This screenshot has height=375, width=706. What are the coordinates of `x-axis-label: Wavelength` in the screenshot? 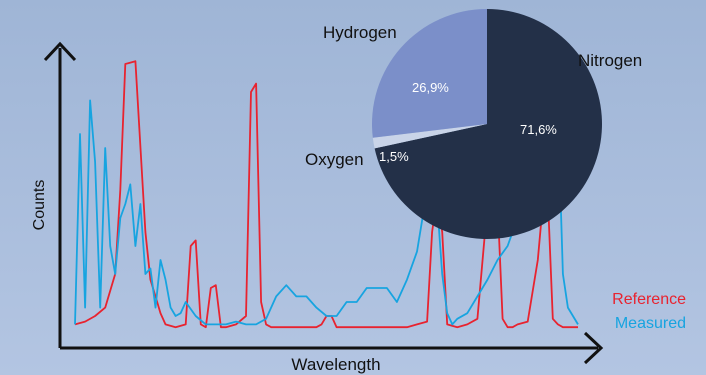 It's located at (335, 364).